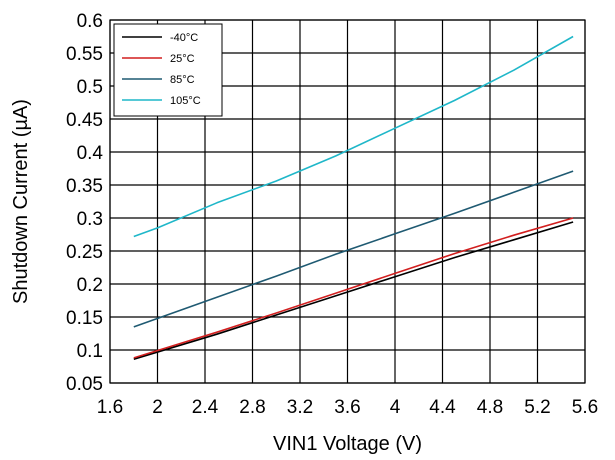  Describe the element at coordinates (84, 186) in the screenshot. I see `y-tick-label: 0.35` at that location.